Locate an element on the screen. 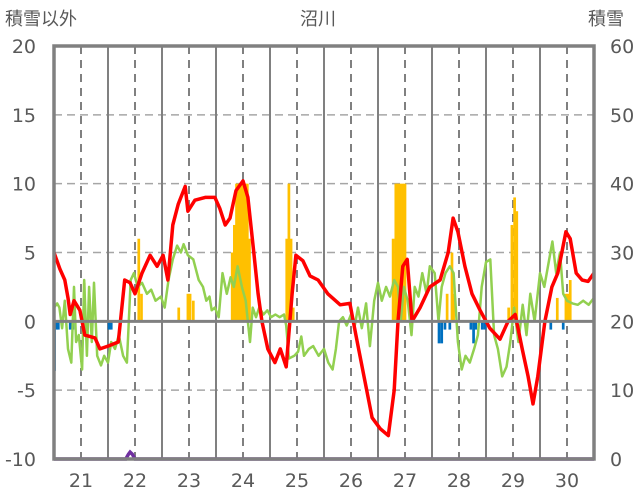  x-tick-label: 25 is located at coordinates (297, 481).